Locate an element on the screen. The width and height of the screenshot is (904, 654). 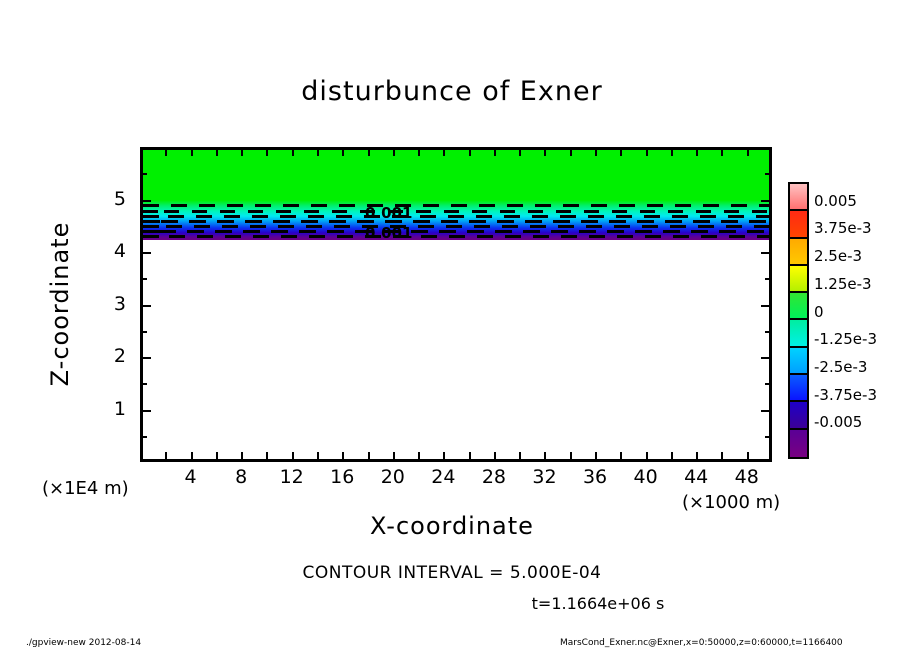
y-axis-ticklabel: 5 is located at coordinates (119, 198).